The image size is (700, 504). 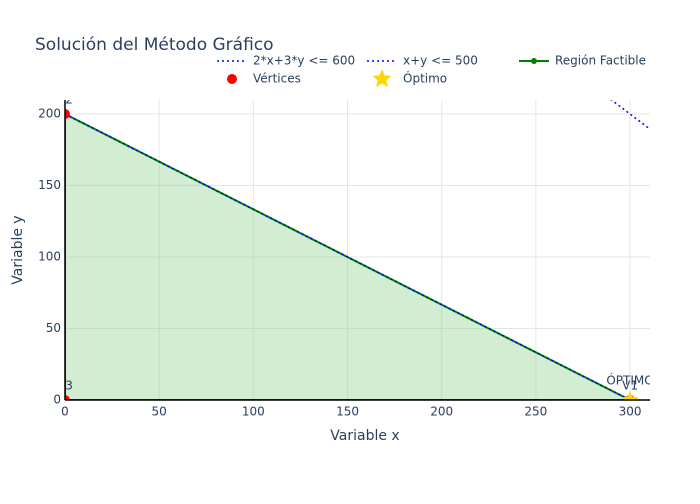 What do you see at coordinates (253, 412) in the screenshot?
I see `x-tick-label: 100` at bounding box center [253, 412].